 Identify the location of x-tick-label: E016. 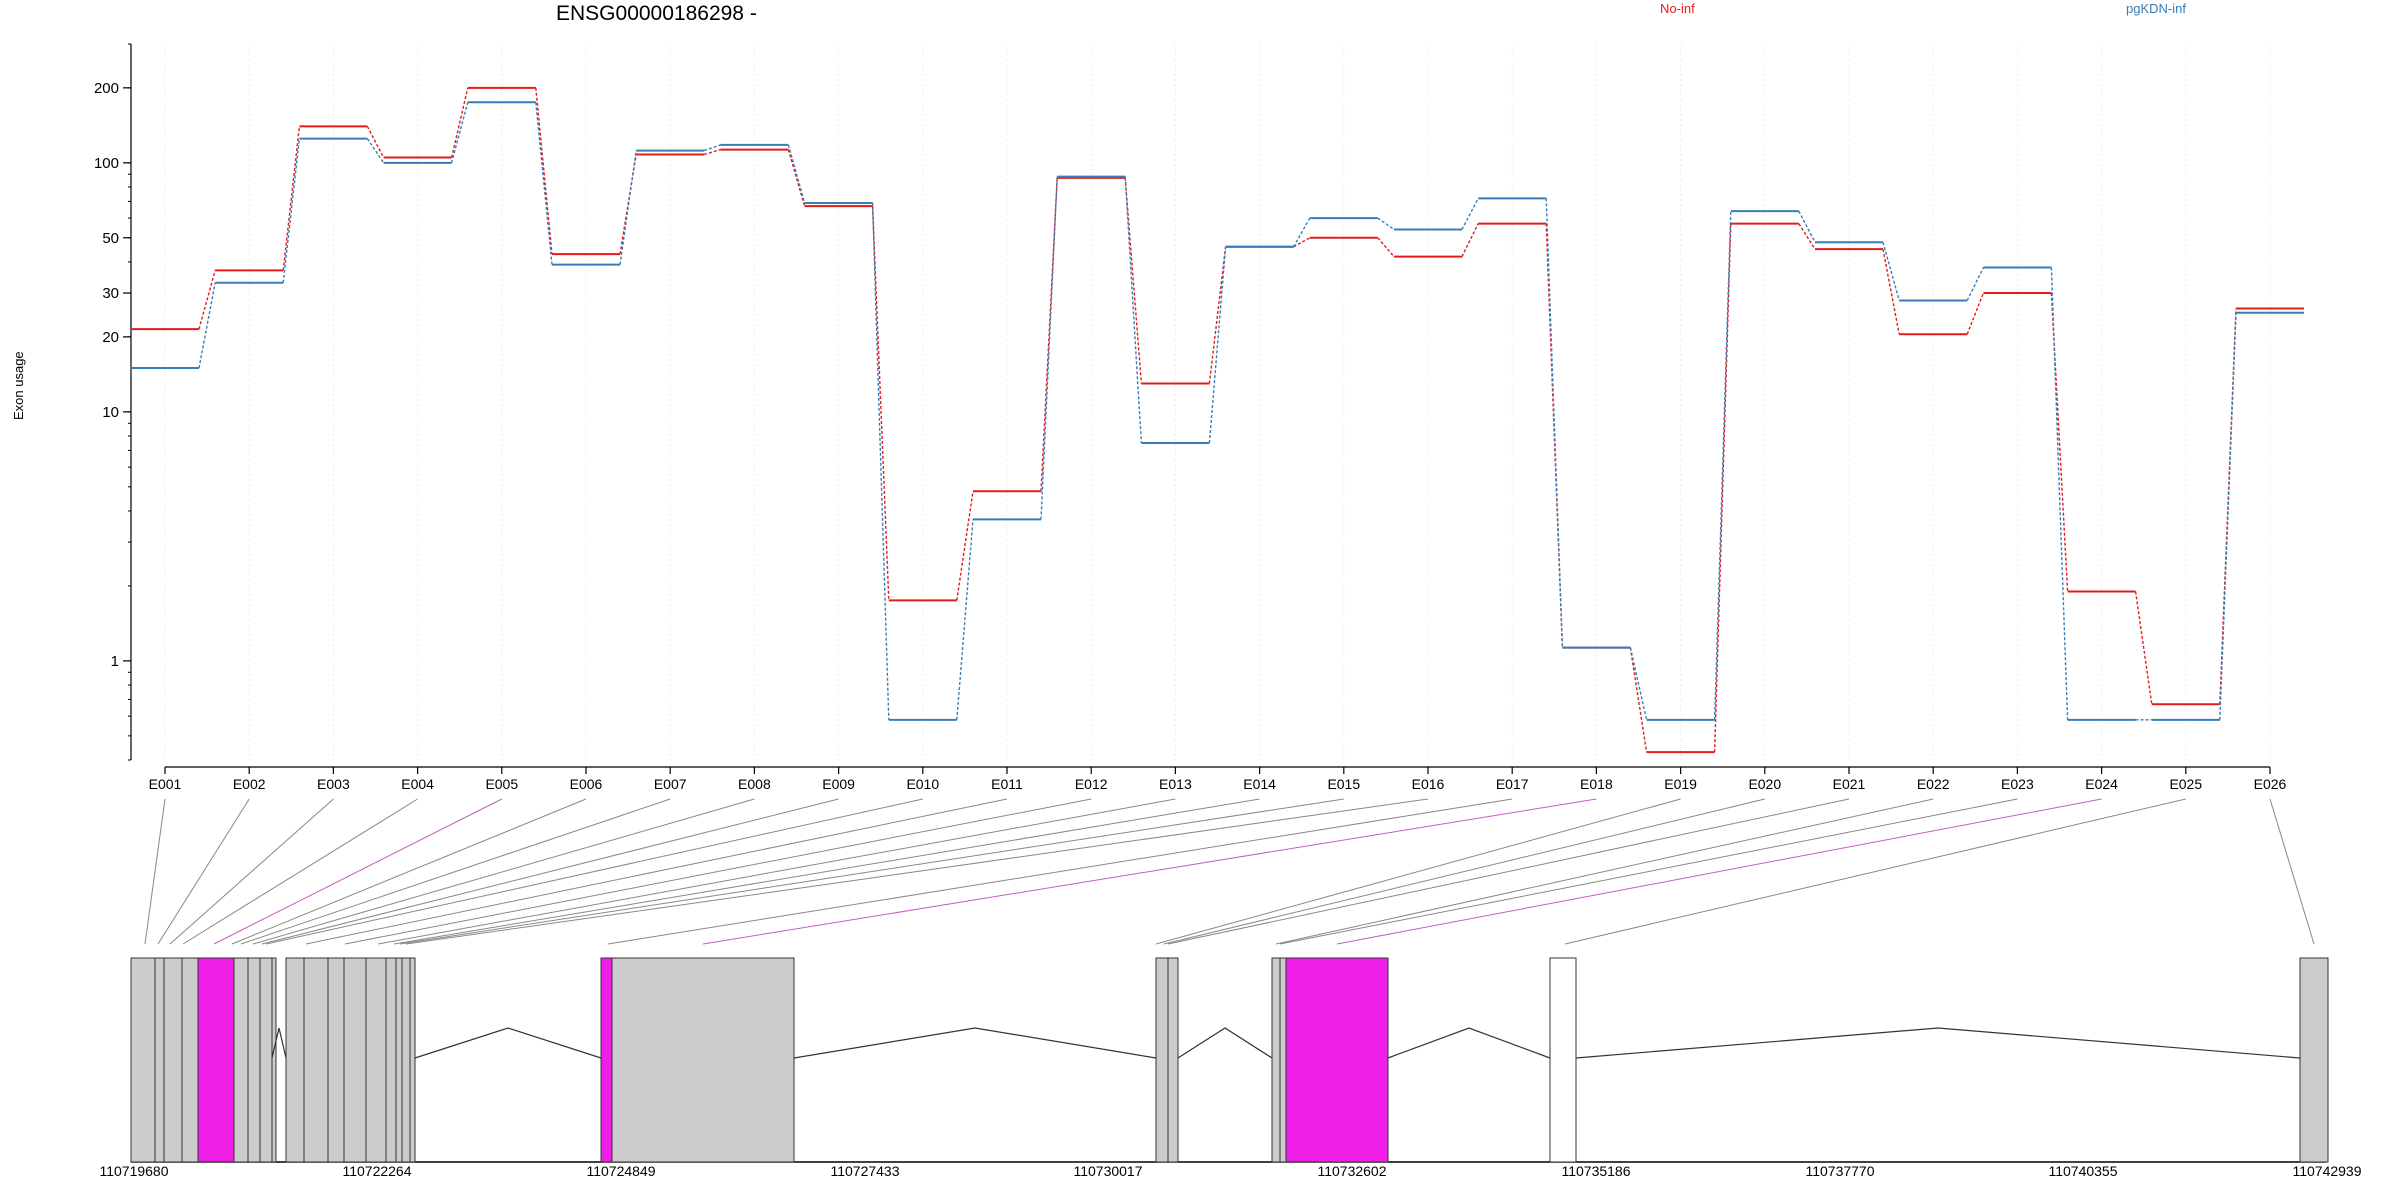
(1428, 784).